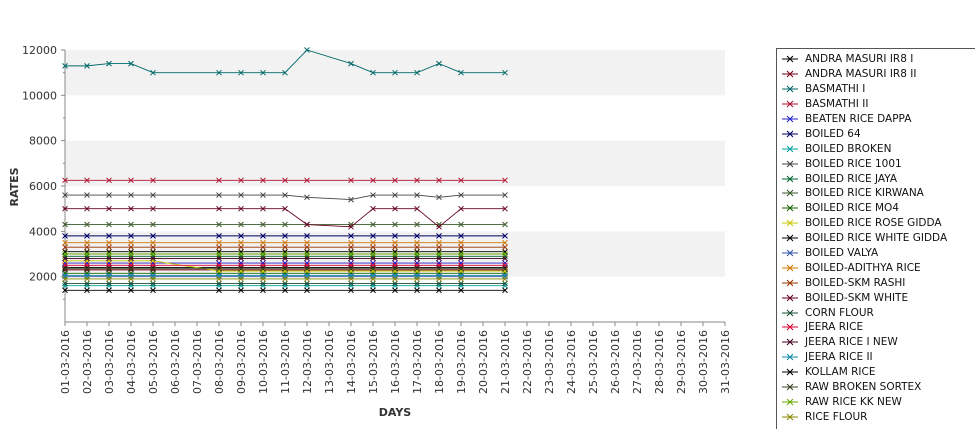 The width and height of the screenshot is (975, 429). I want to click on legend-item: JEERA RICE I NEW, so click(876, 342).